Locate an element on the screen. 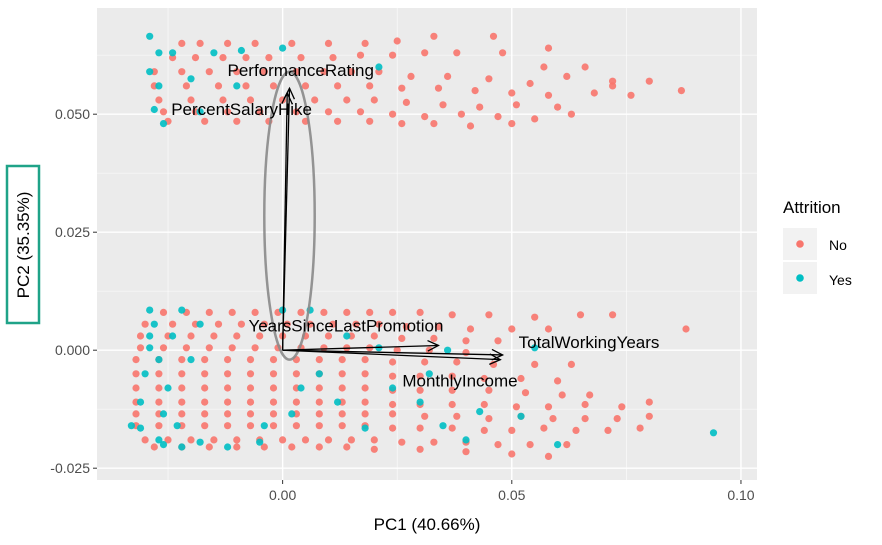 Image resolution: width=882 pixels, height=545 pixels. loading-vector is located at coordinates (391, 355).